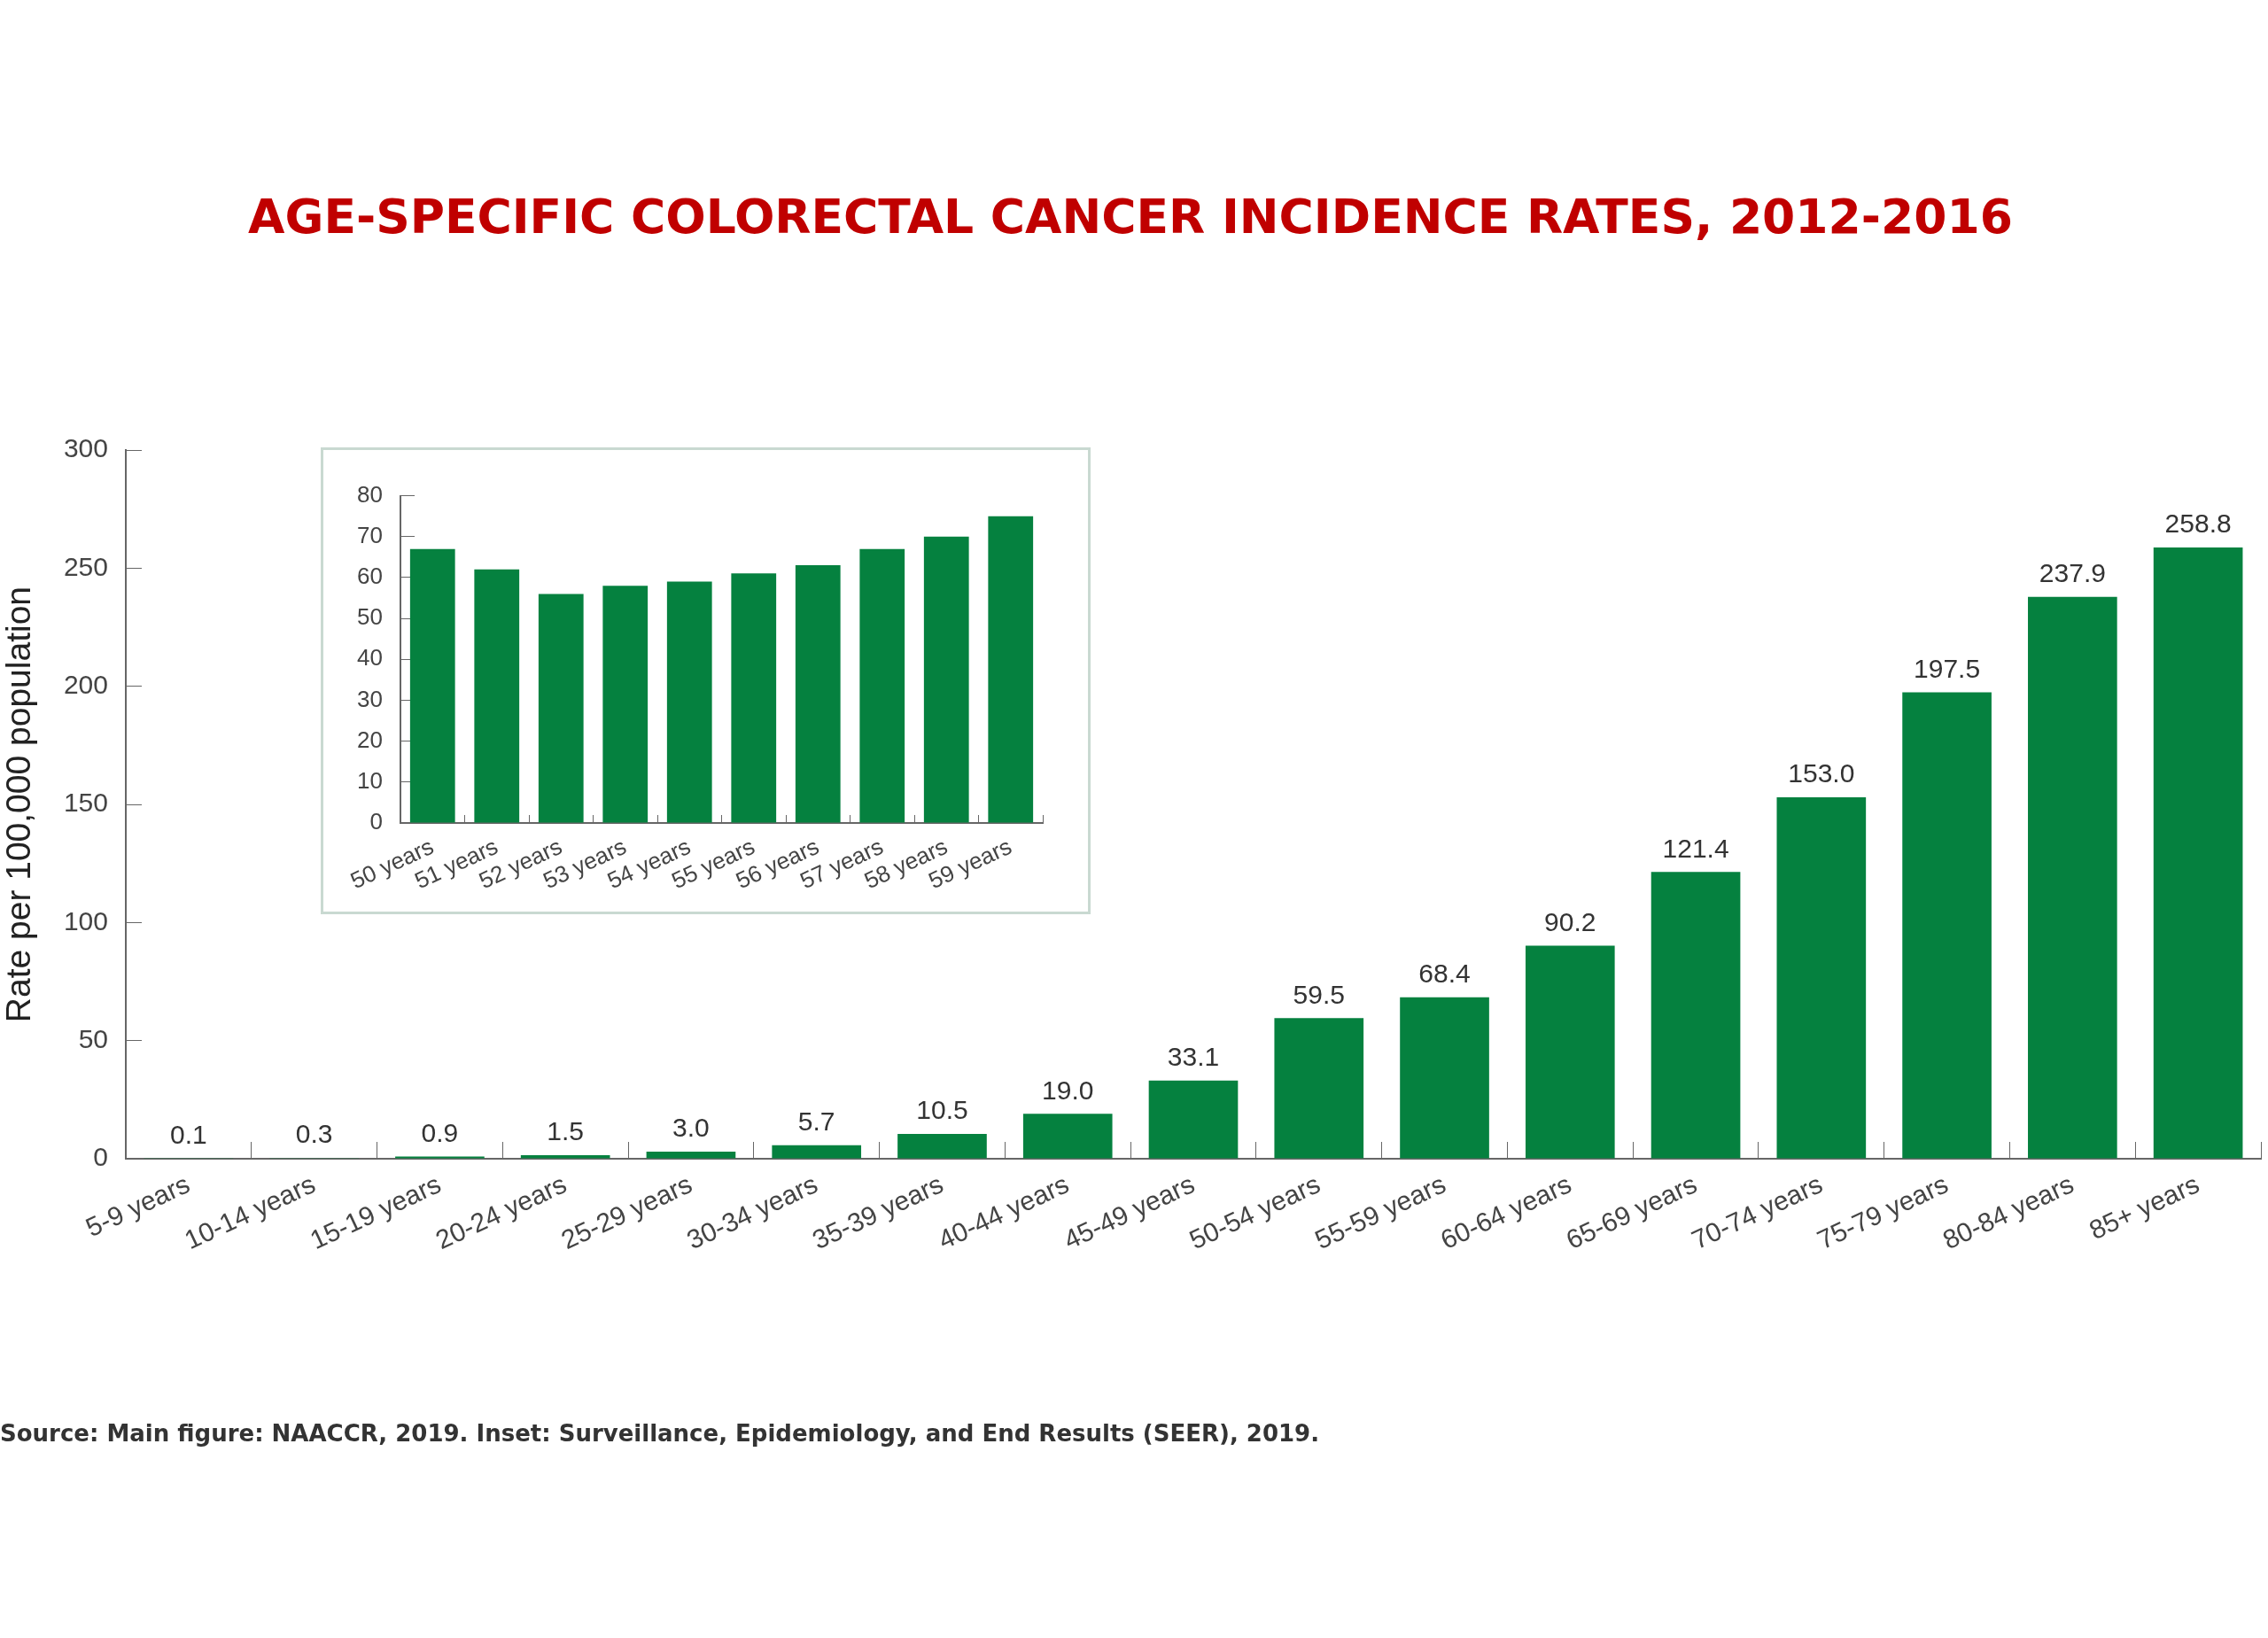 The image size is (2268, 1638). I want to click on y-tick-label: 40, so click(370, 658).